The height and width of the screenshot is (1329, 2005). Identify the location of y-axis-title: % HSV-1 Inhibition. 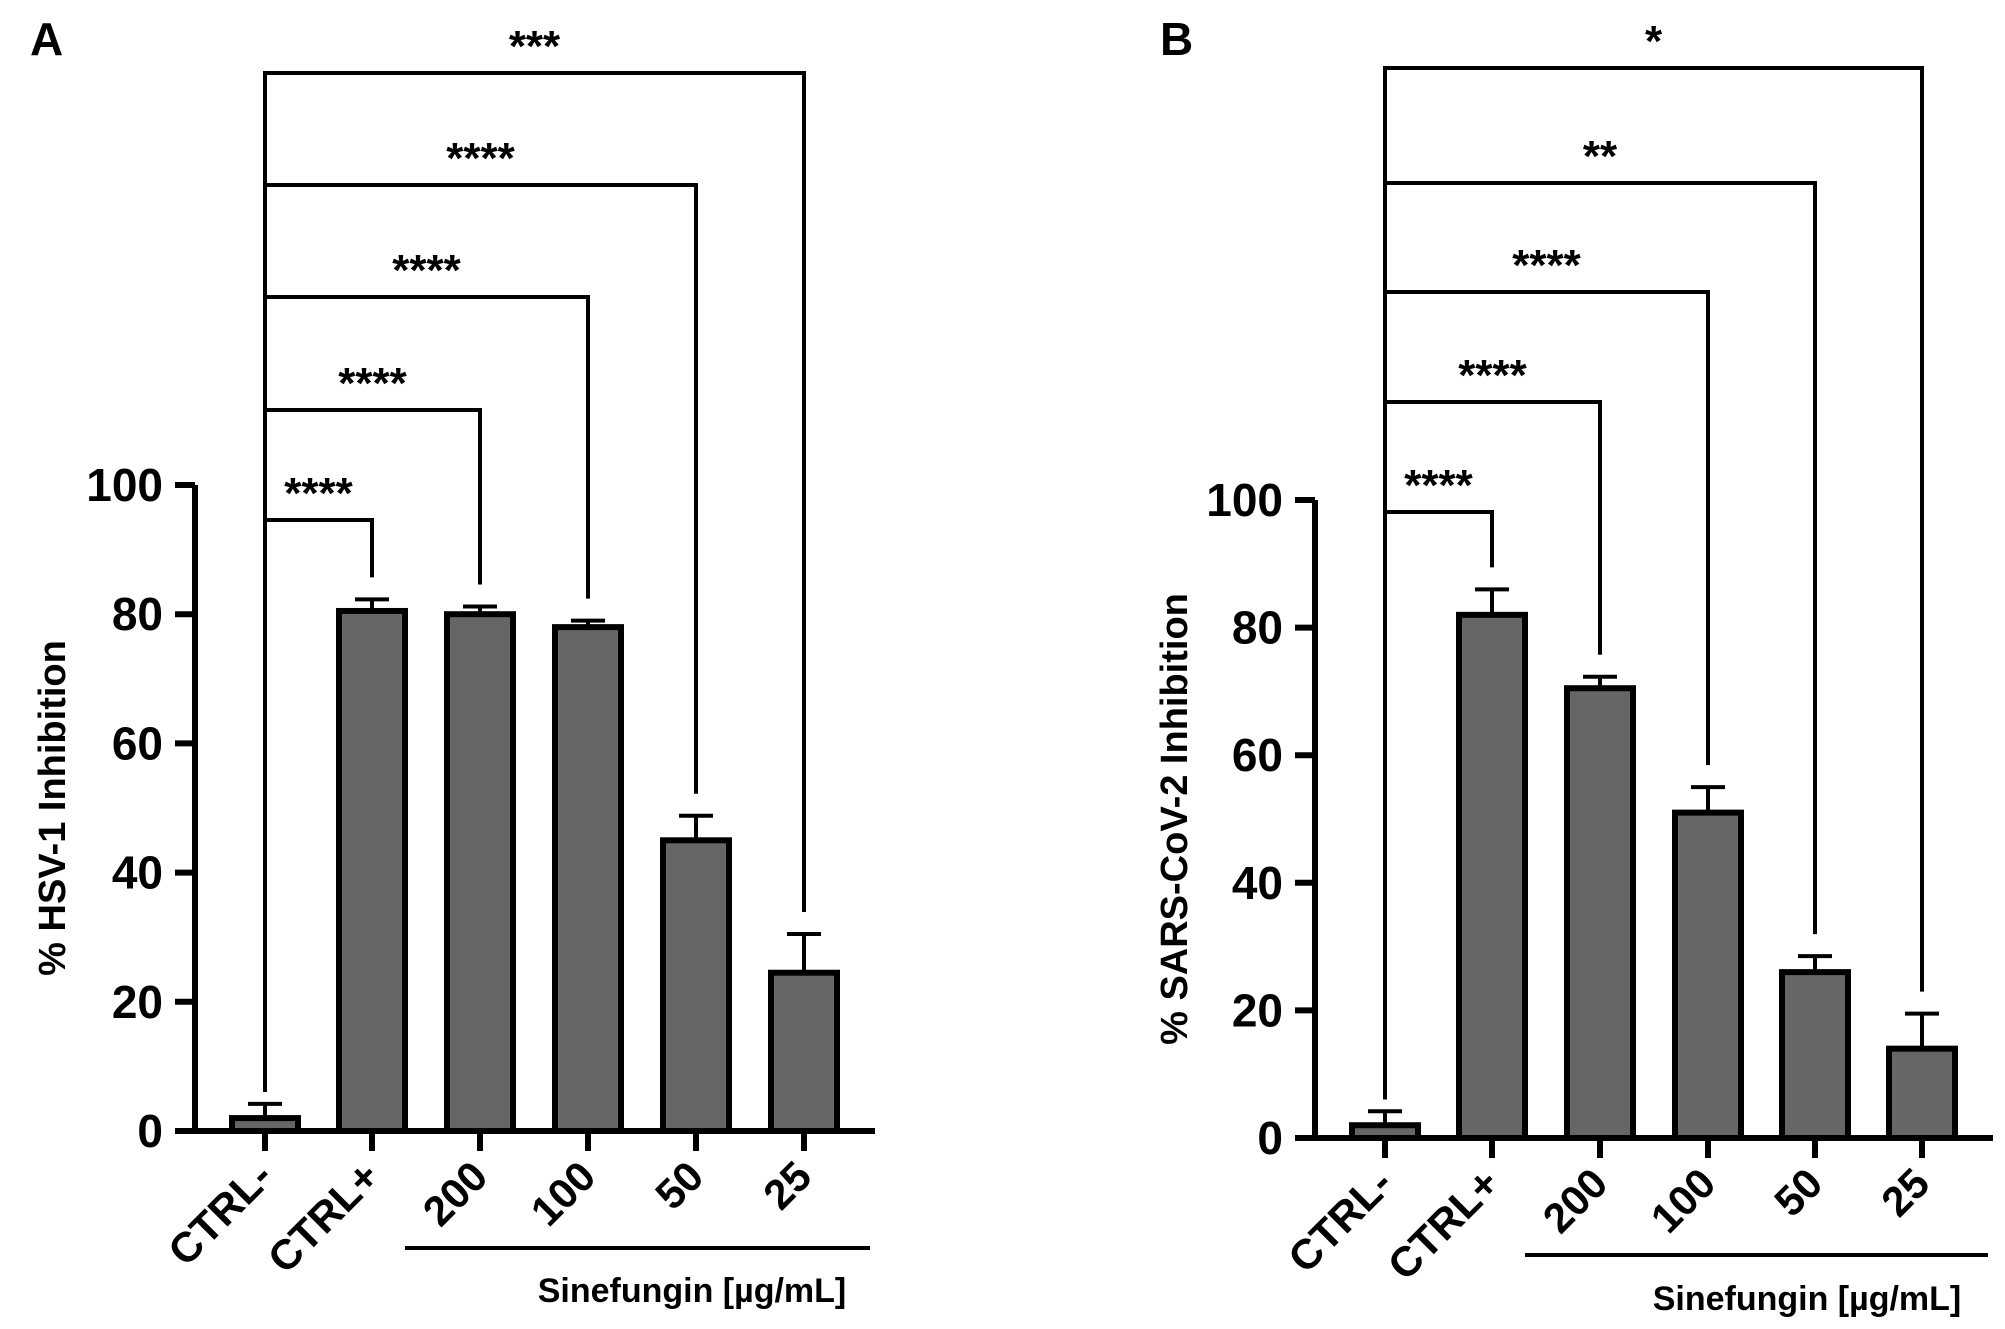
(53, 808).